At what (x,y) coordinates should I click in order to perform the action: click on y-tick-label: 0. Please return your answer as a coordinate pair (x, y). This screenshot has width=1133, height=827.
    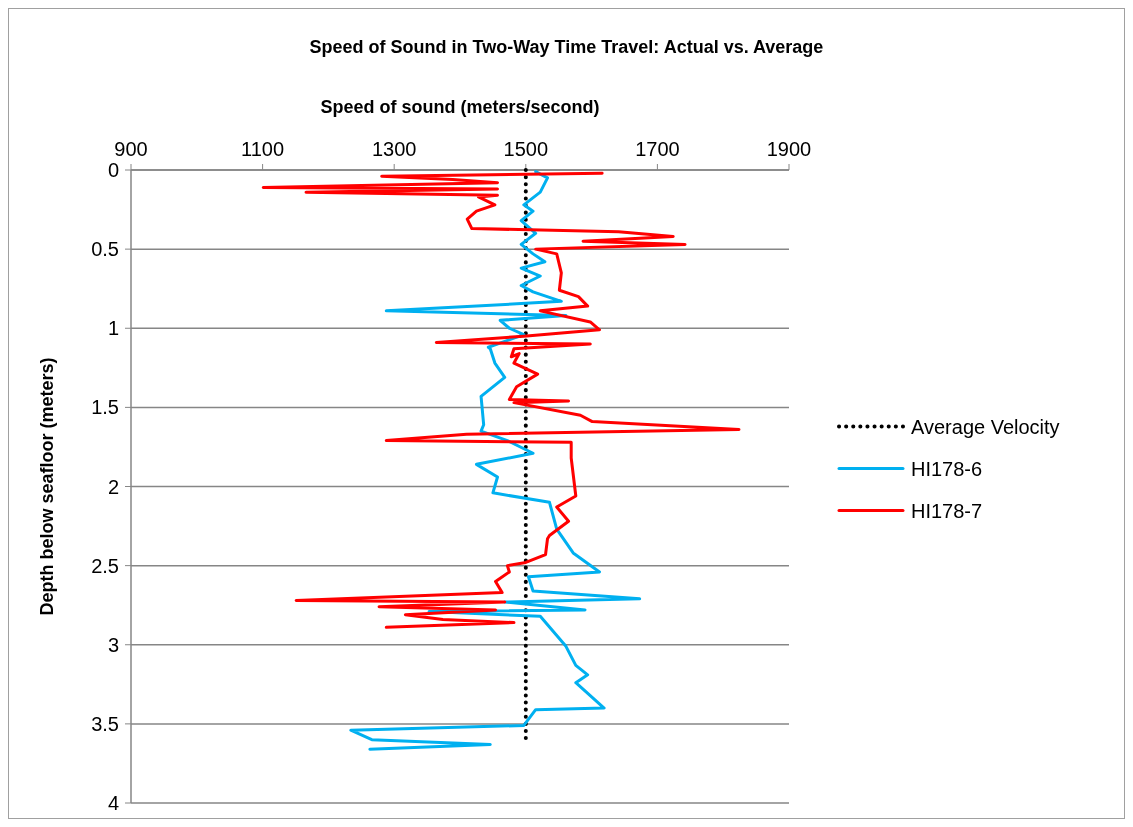
    Looking at the image, I should click on (113, 170).